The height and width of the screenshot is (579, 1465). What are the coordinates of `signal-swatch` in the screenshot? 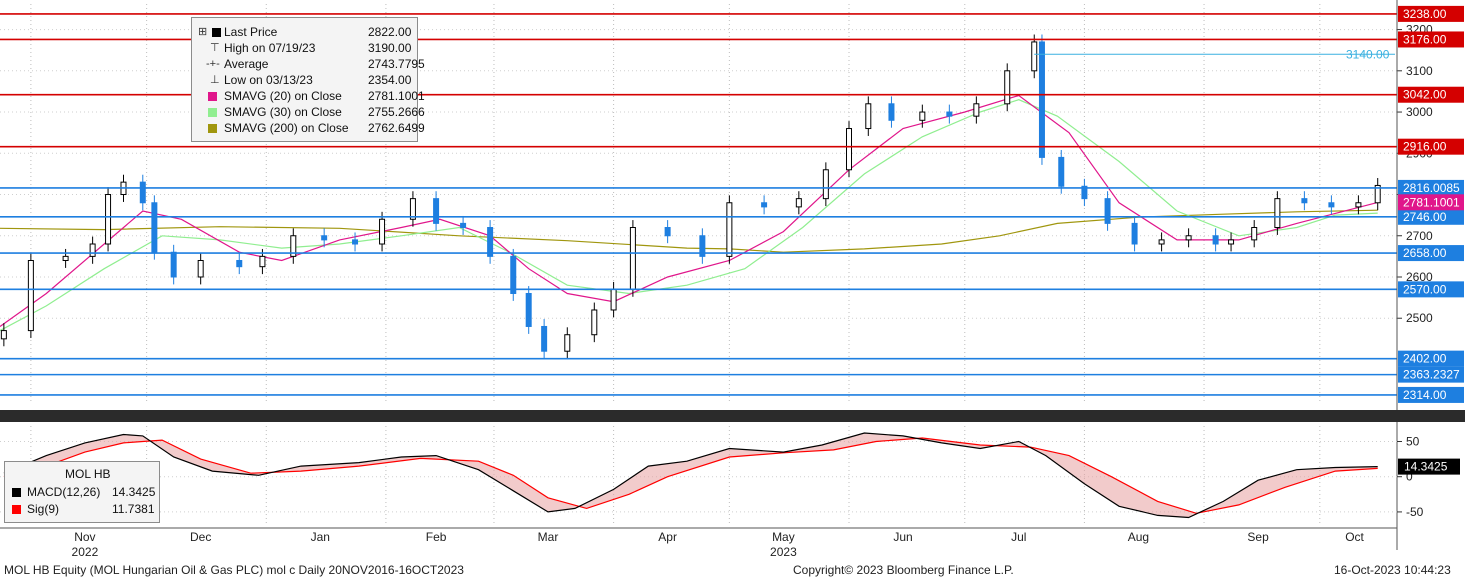 It's located at (16, 509).